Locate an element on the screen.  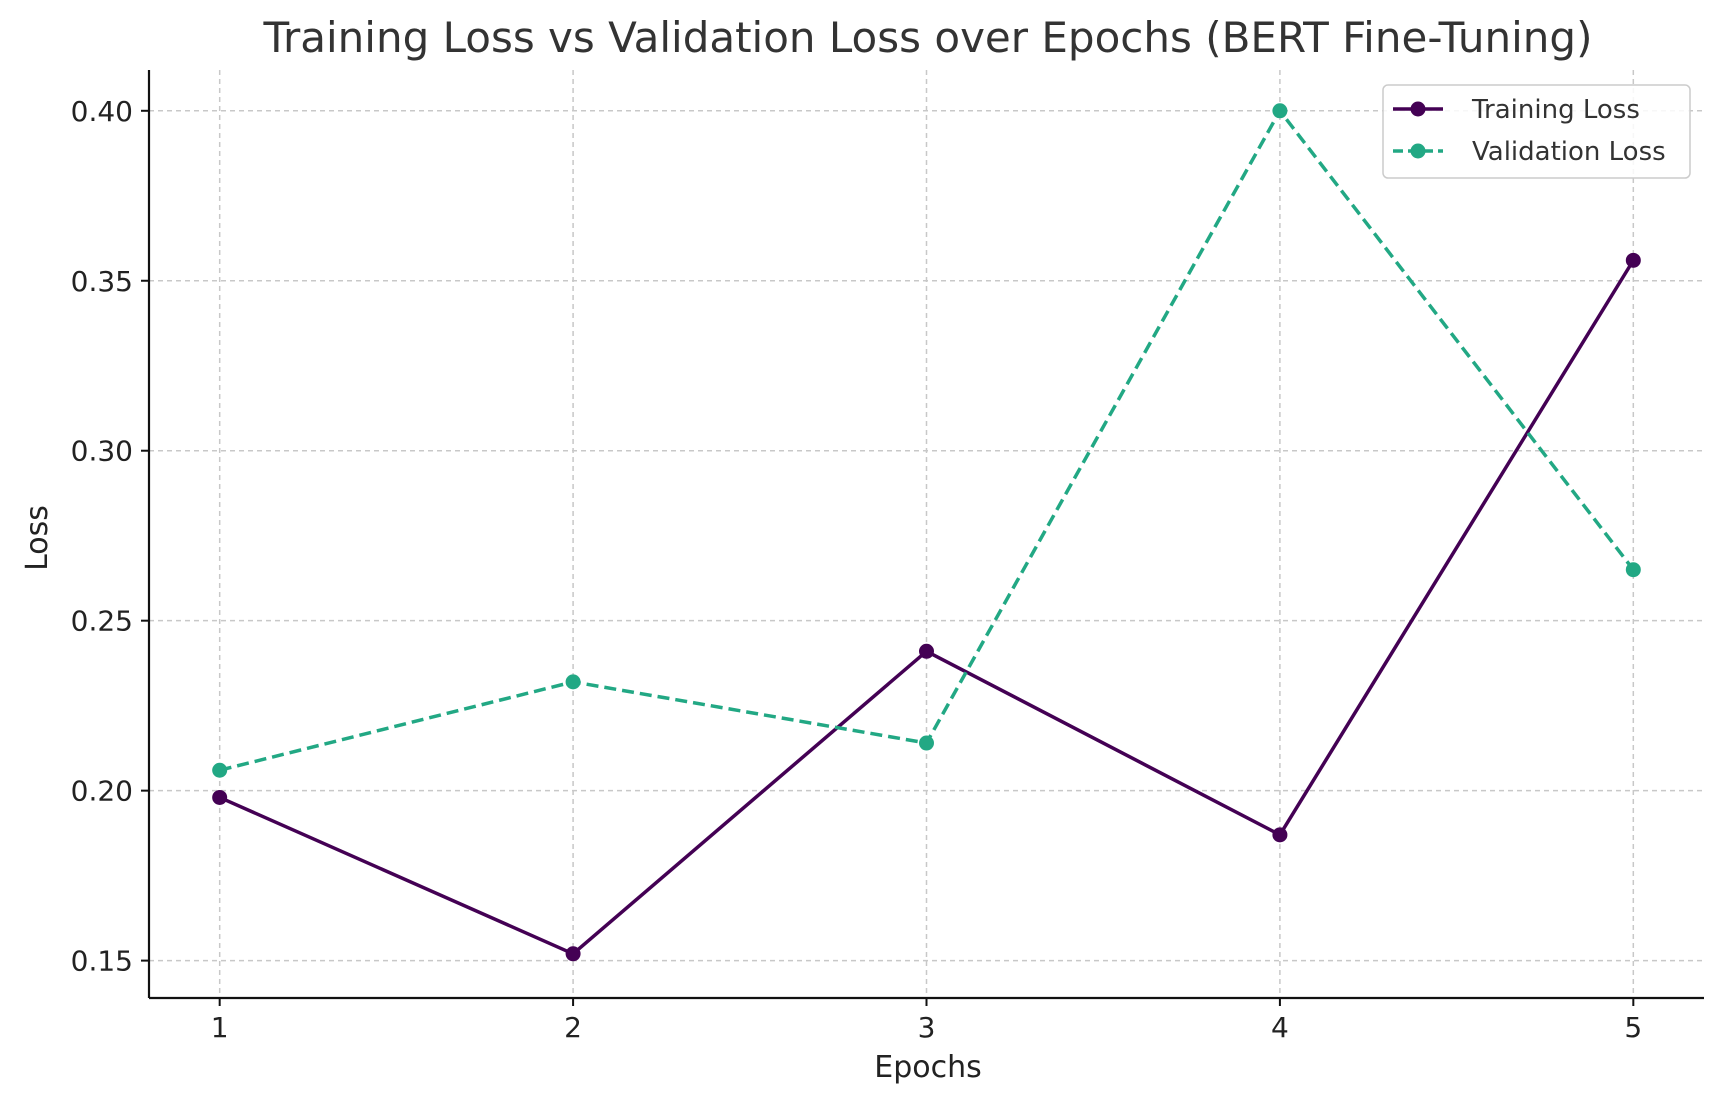
y-tick-label: 0.25 is located at coordinates (102, 621).